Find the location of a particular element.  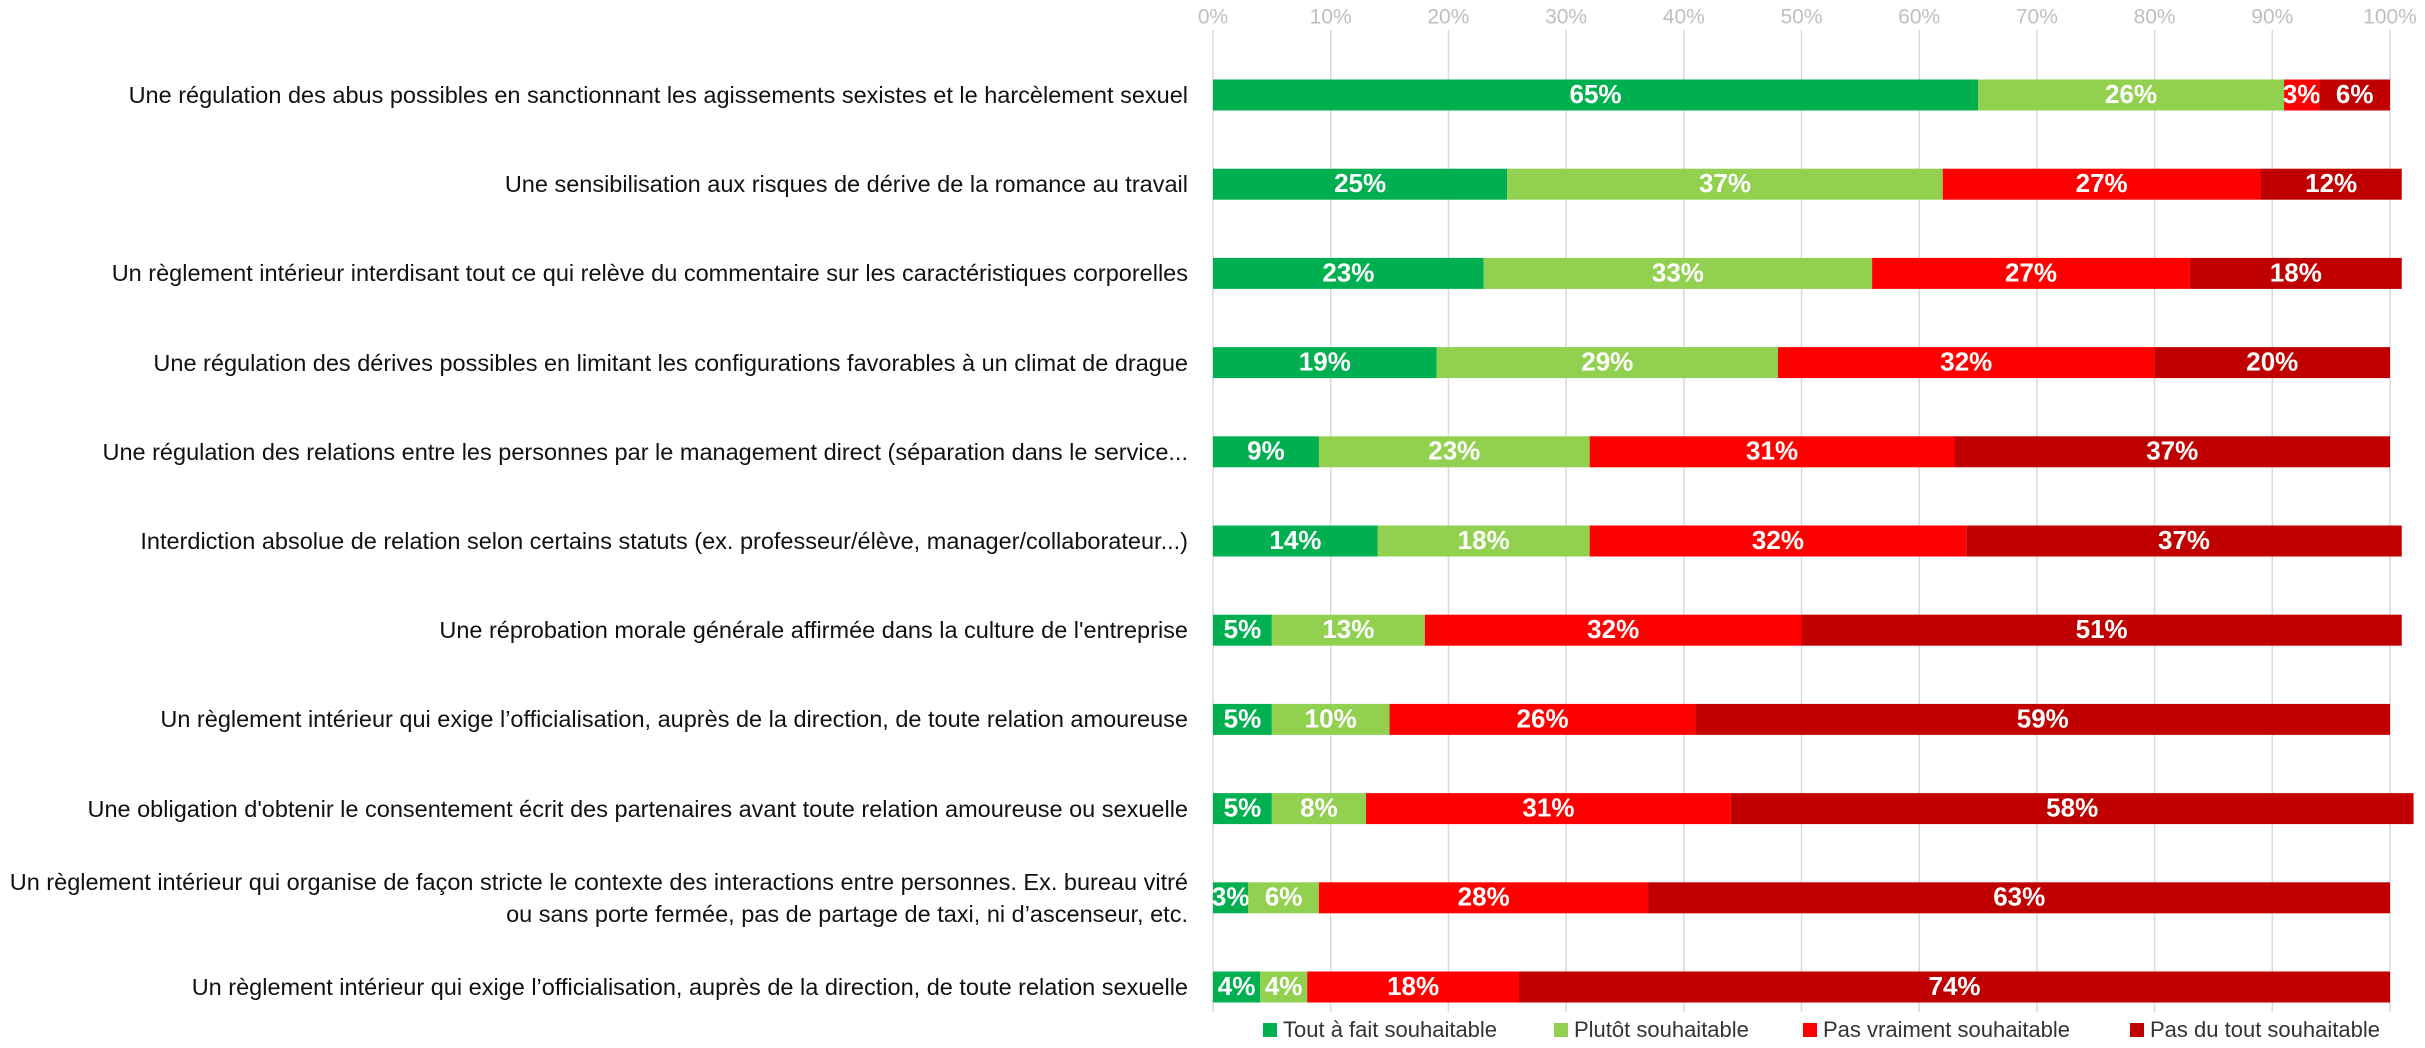

legend-label: Pas vraiment souhaitable is located at coordinates (1946, 1029).